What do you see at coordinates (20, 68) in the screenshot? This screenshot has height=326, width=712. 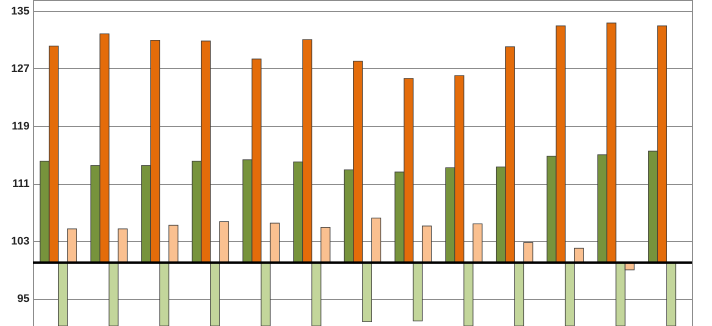 I see `y-tick-label: 127` at bounding box center [20, 68].